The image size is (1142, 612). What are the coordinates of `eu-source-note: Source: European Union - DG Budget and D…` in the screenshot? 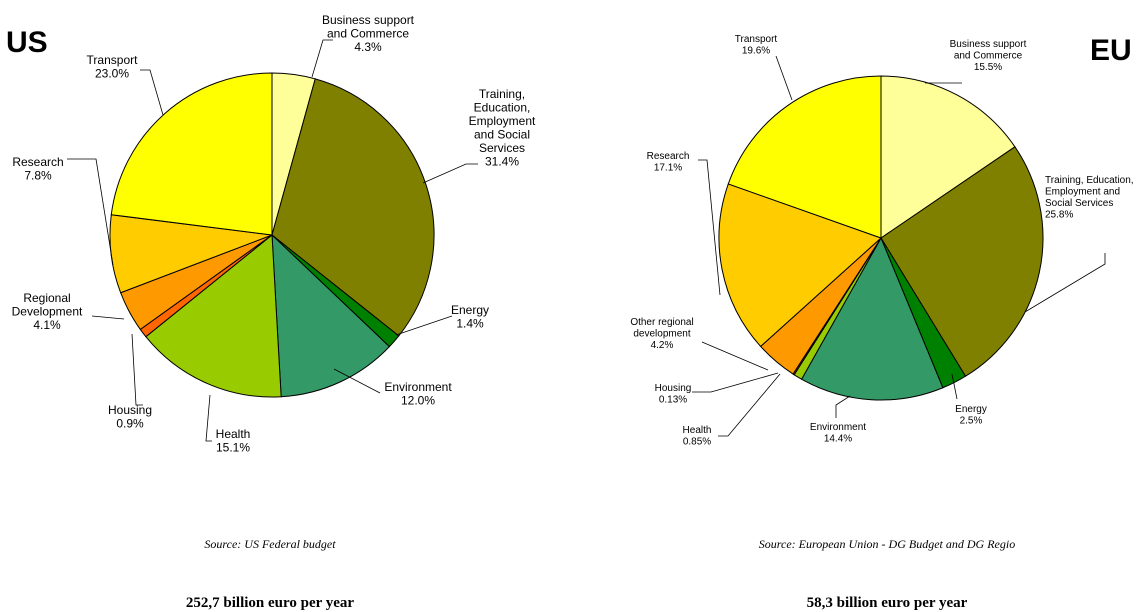 It's located at (887, 544).